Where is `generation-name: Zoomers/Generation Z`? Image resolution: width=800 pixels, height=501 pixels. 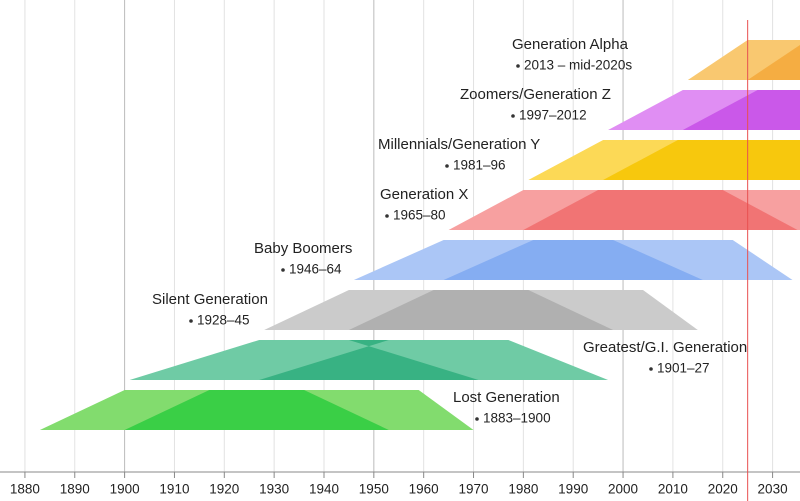 generation-name: Zoomers/Generation Z is located at coordinates (535, 94).